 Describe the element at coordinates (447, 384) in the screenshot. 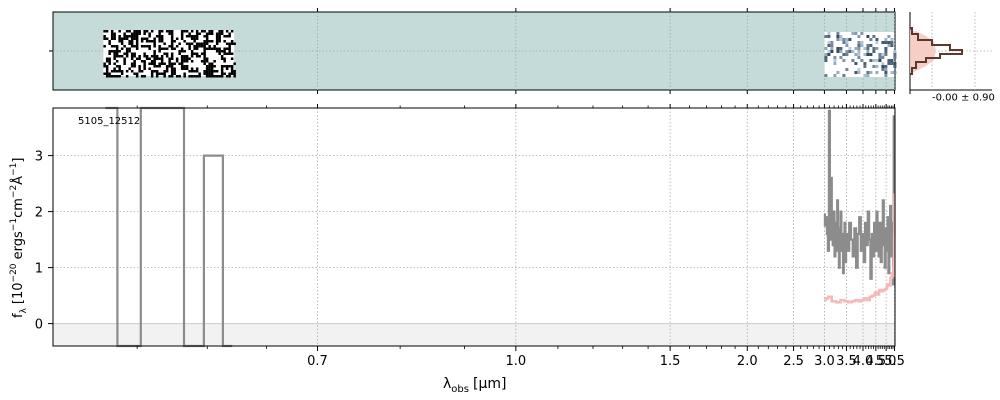

I see `x-axis-symbol: λ` at that location.